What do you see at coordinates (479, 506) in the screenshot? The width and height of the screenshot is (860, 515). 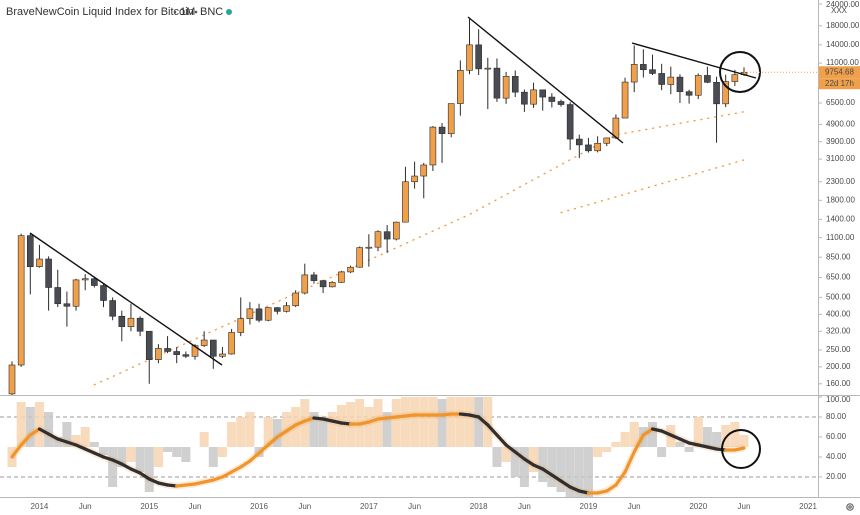 I see `x-tick-label: 2018` at bounding box center [479, 506].